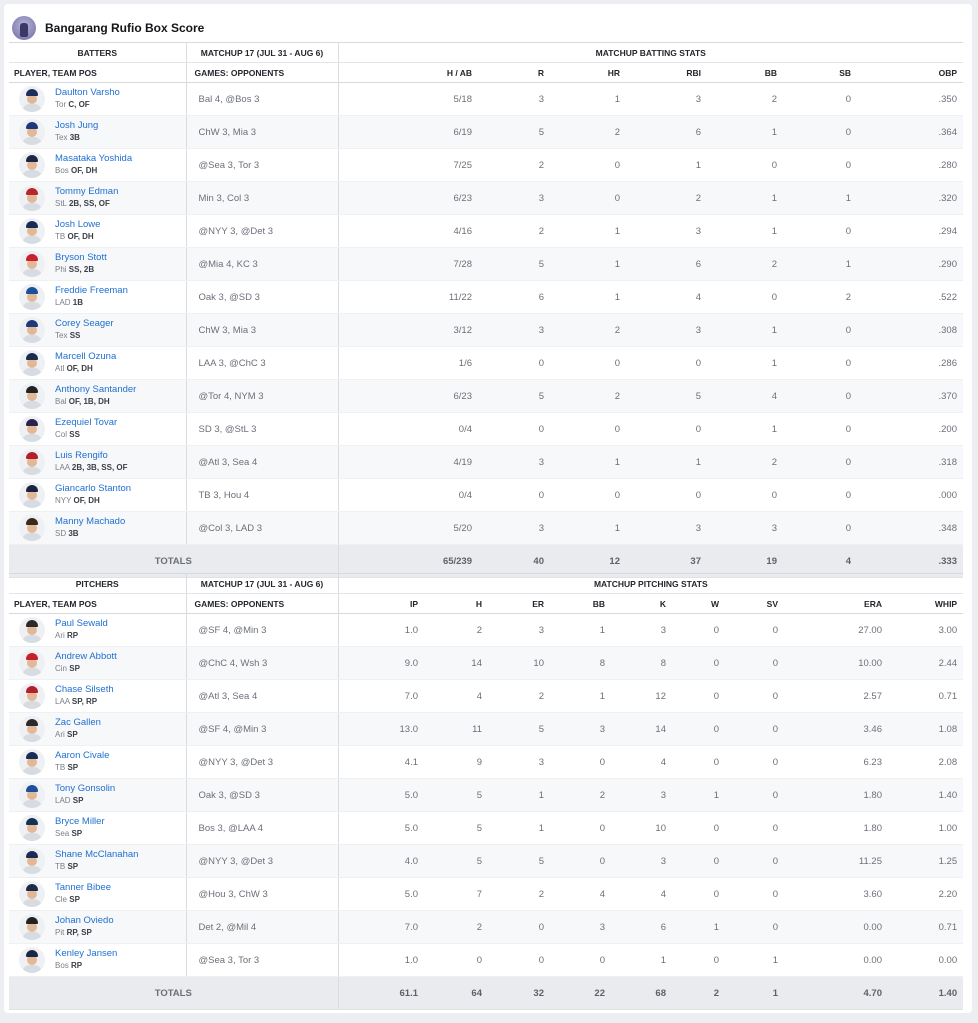  Describe the element at coordinates (86, 356) in the screenshot. I see `player-name-link: Marcell Ozuna` at that location.